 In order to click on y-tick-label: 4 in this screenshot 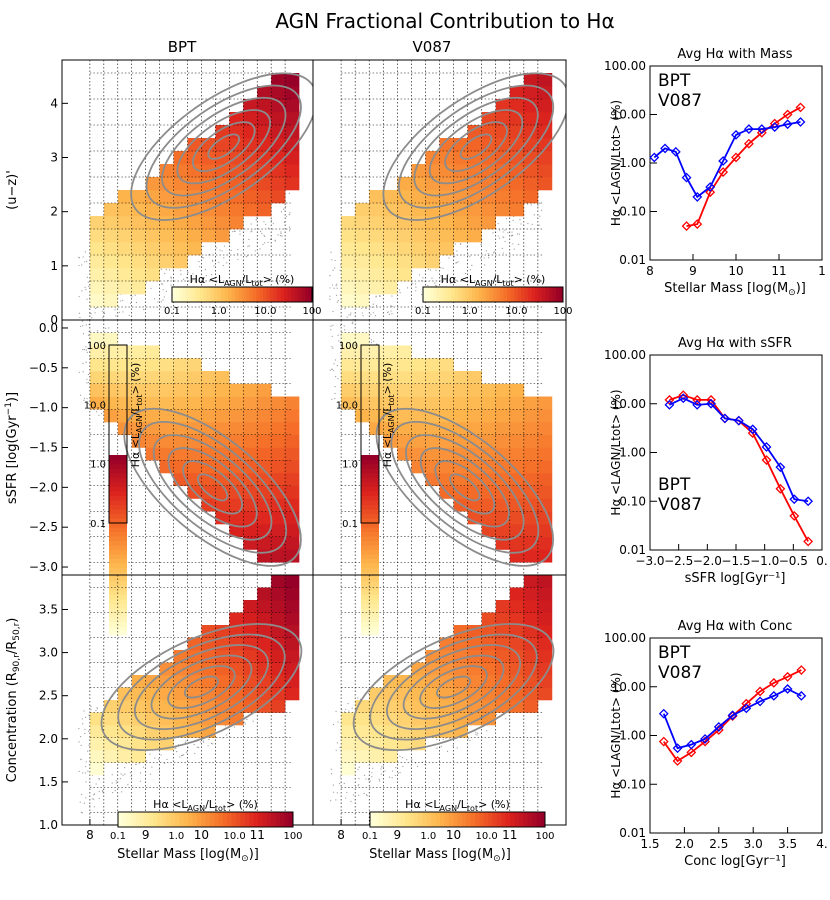, I will do `click(54, 103)`.